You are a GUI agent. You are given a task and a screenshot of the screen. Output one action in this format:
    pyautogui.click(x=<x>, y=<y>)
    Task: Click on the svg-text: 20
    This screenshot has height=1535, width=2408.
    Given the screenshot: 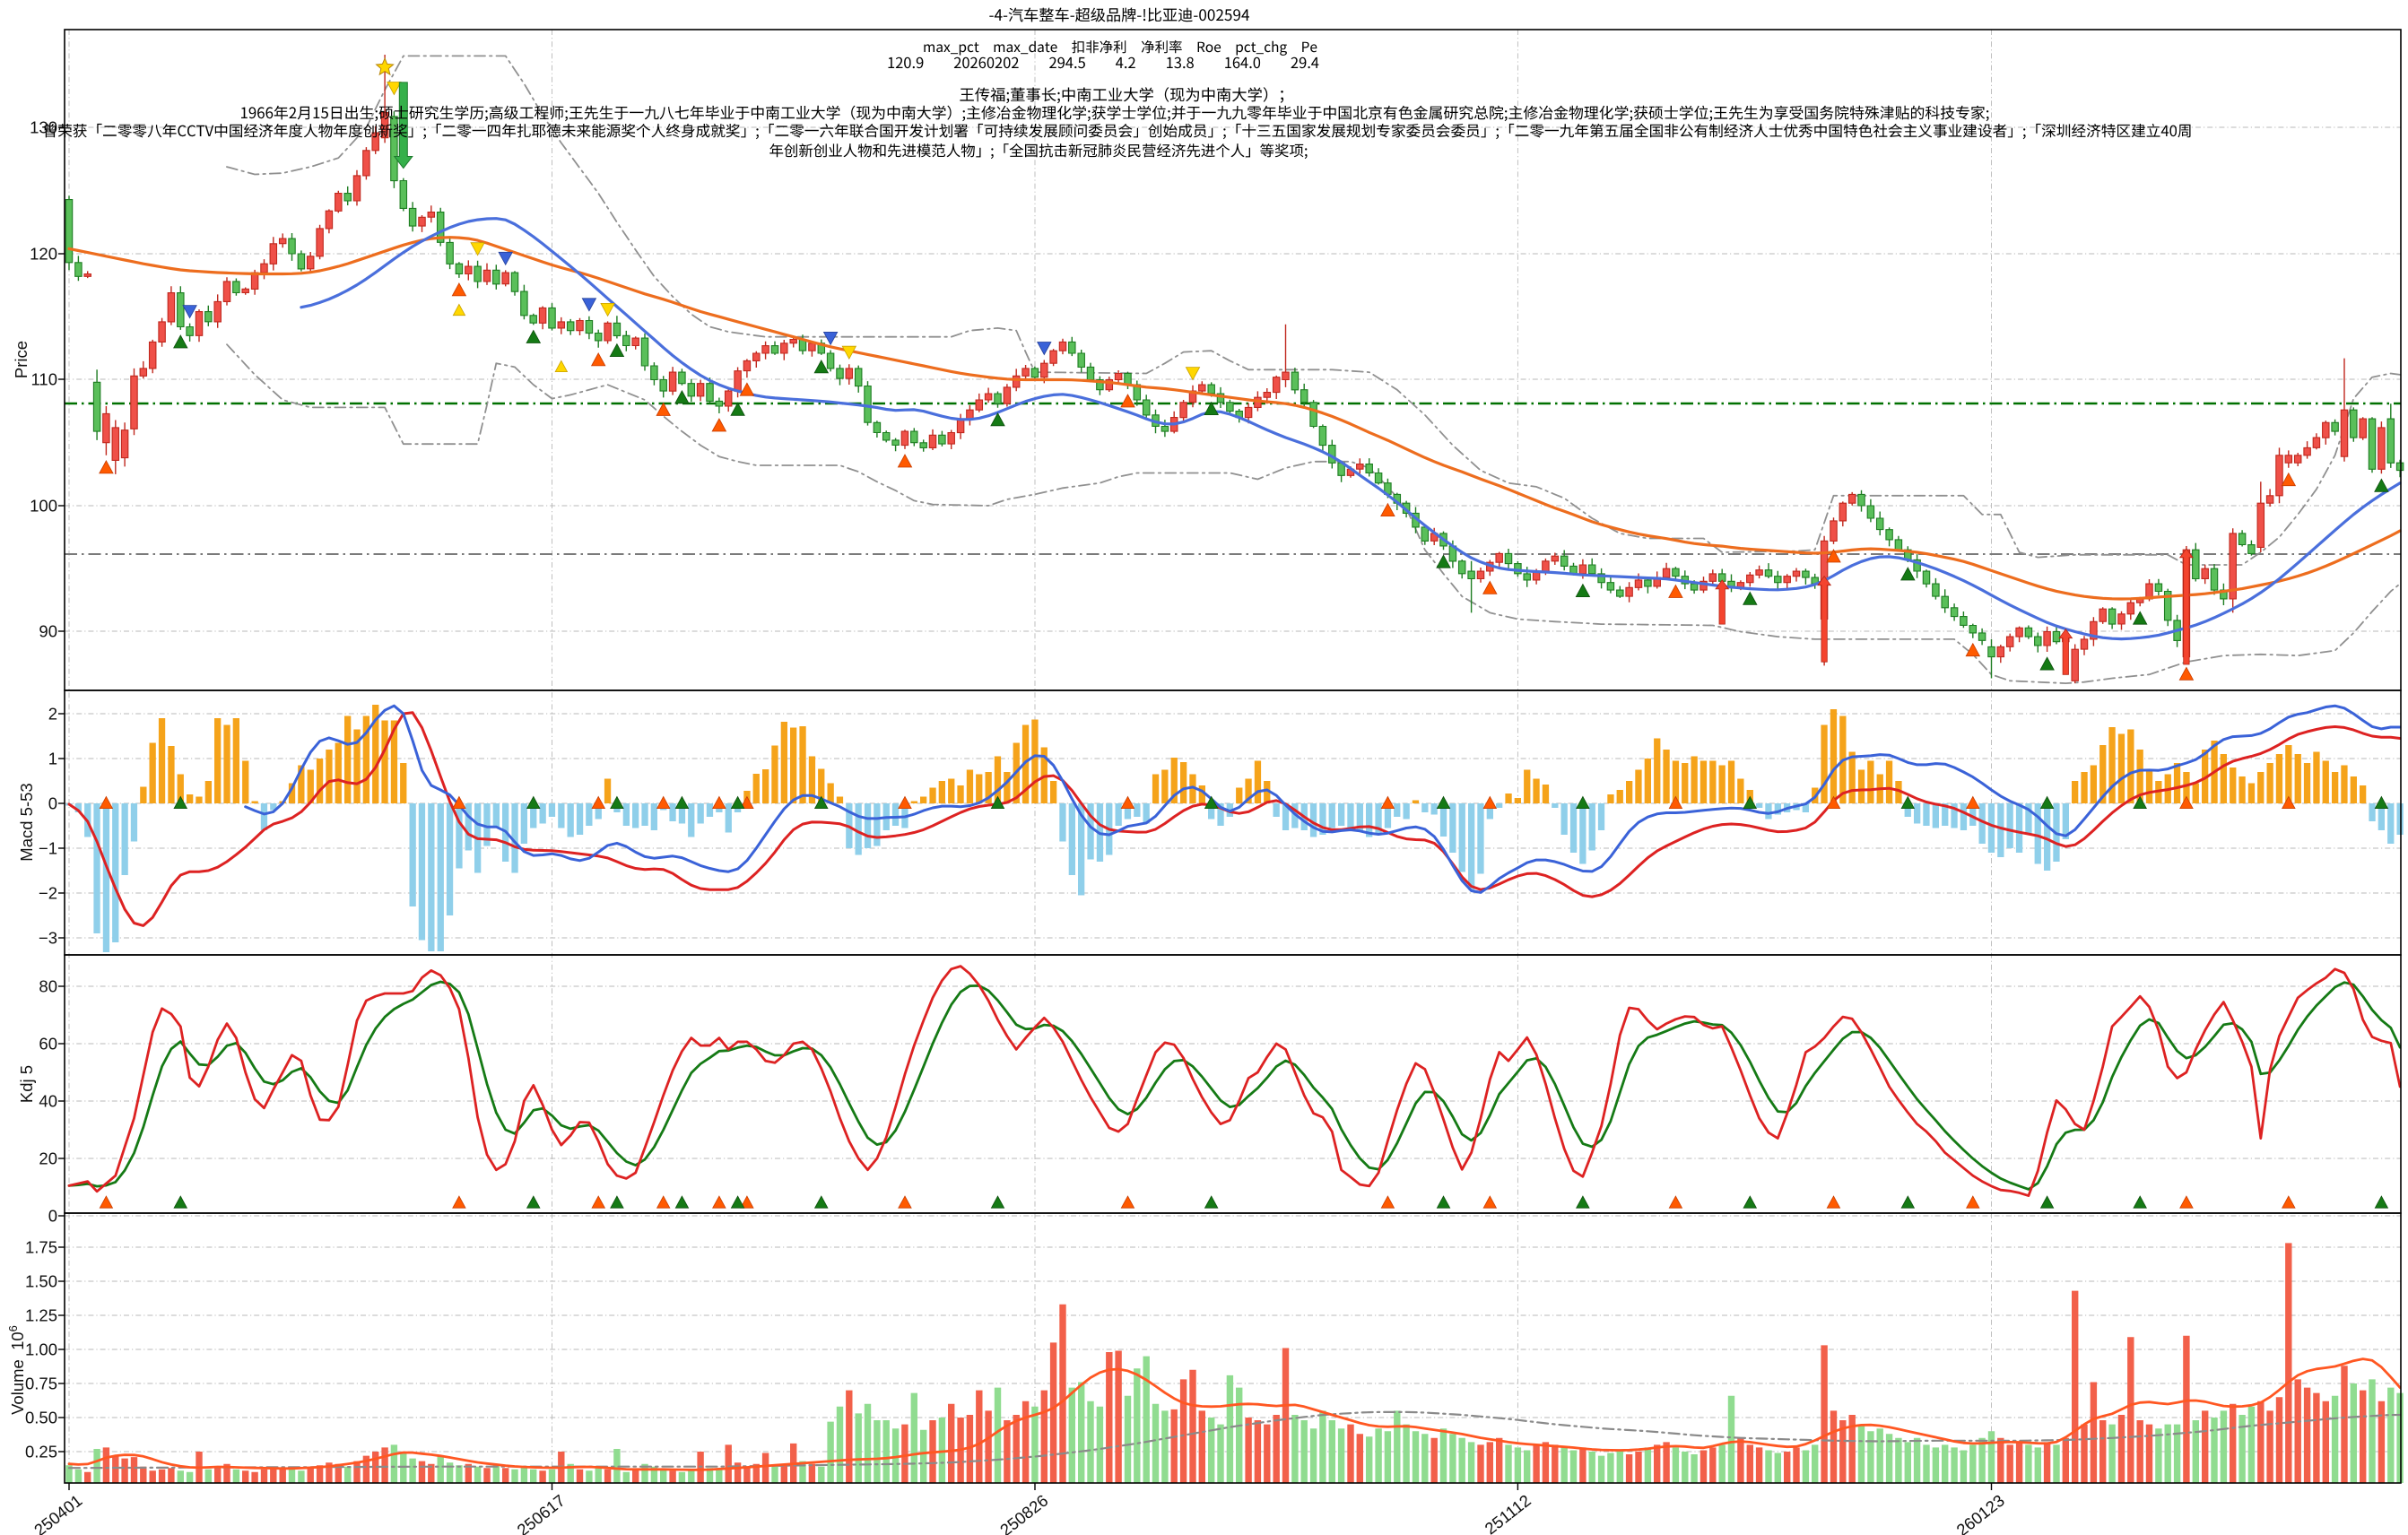 What is the action you would take?
    pyautogui.click(x=48, y=1158)
    